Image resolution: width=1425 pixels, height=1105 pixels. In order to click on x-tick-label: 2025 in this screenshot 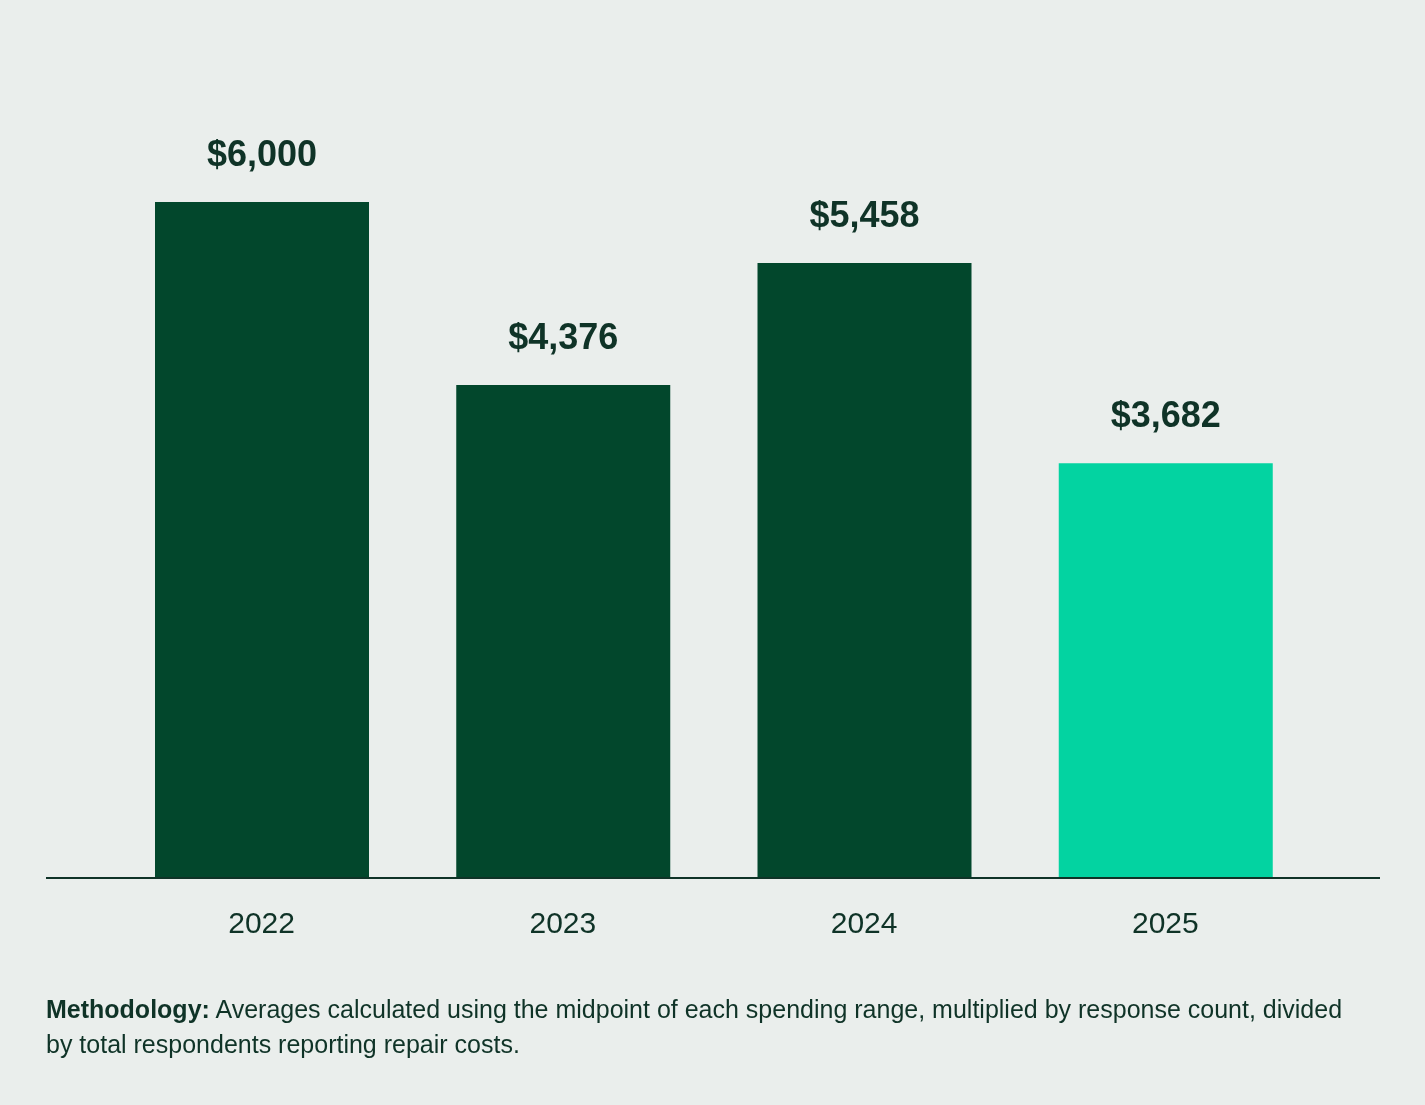, I will do `click(1165, 923)`.